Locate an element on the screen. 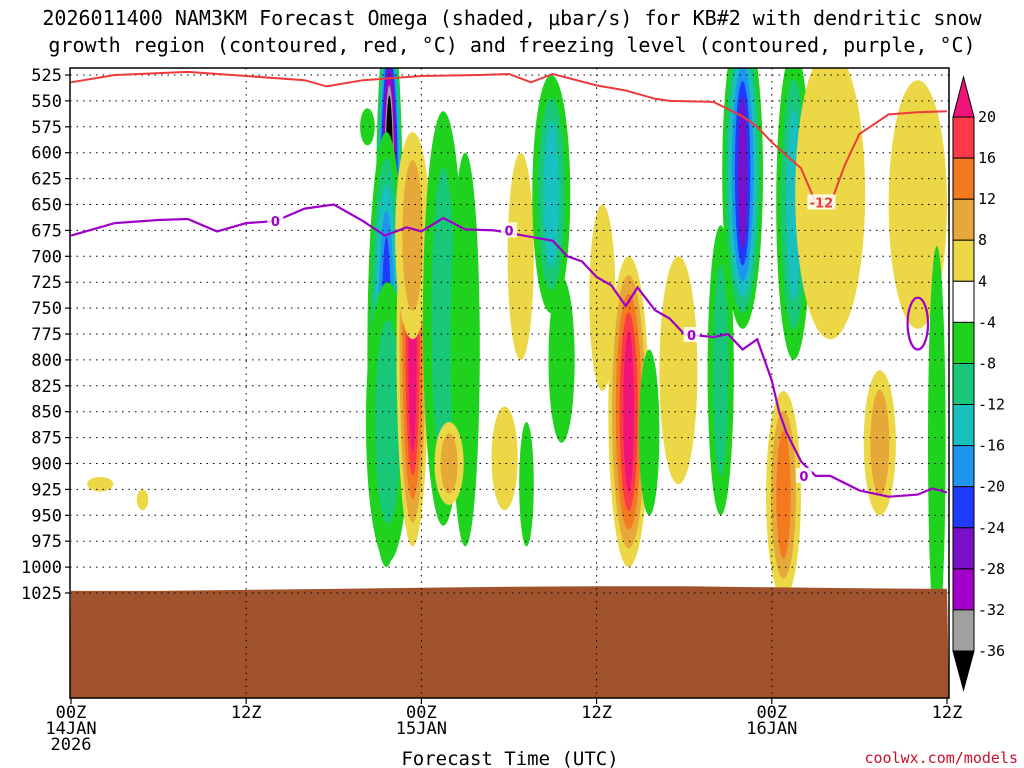  freezing-label-3-bg is located at coordinates (691, 334).